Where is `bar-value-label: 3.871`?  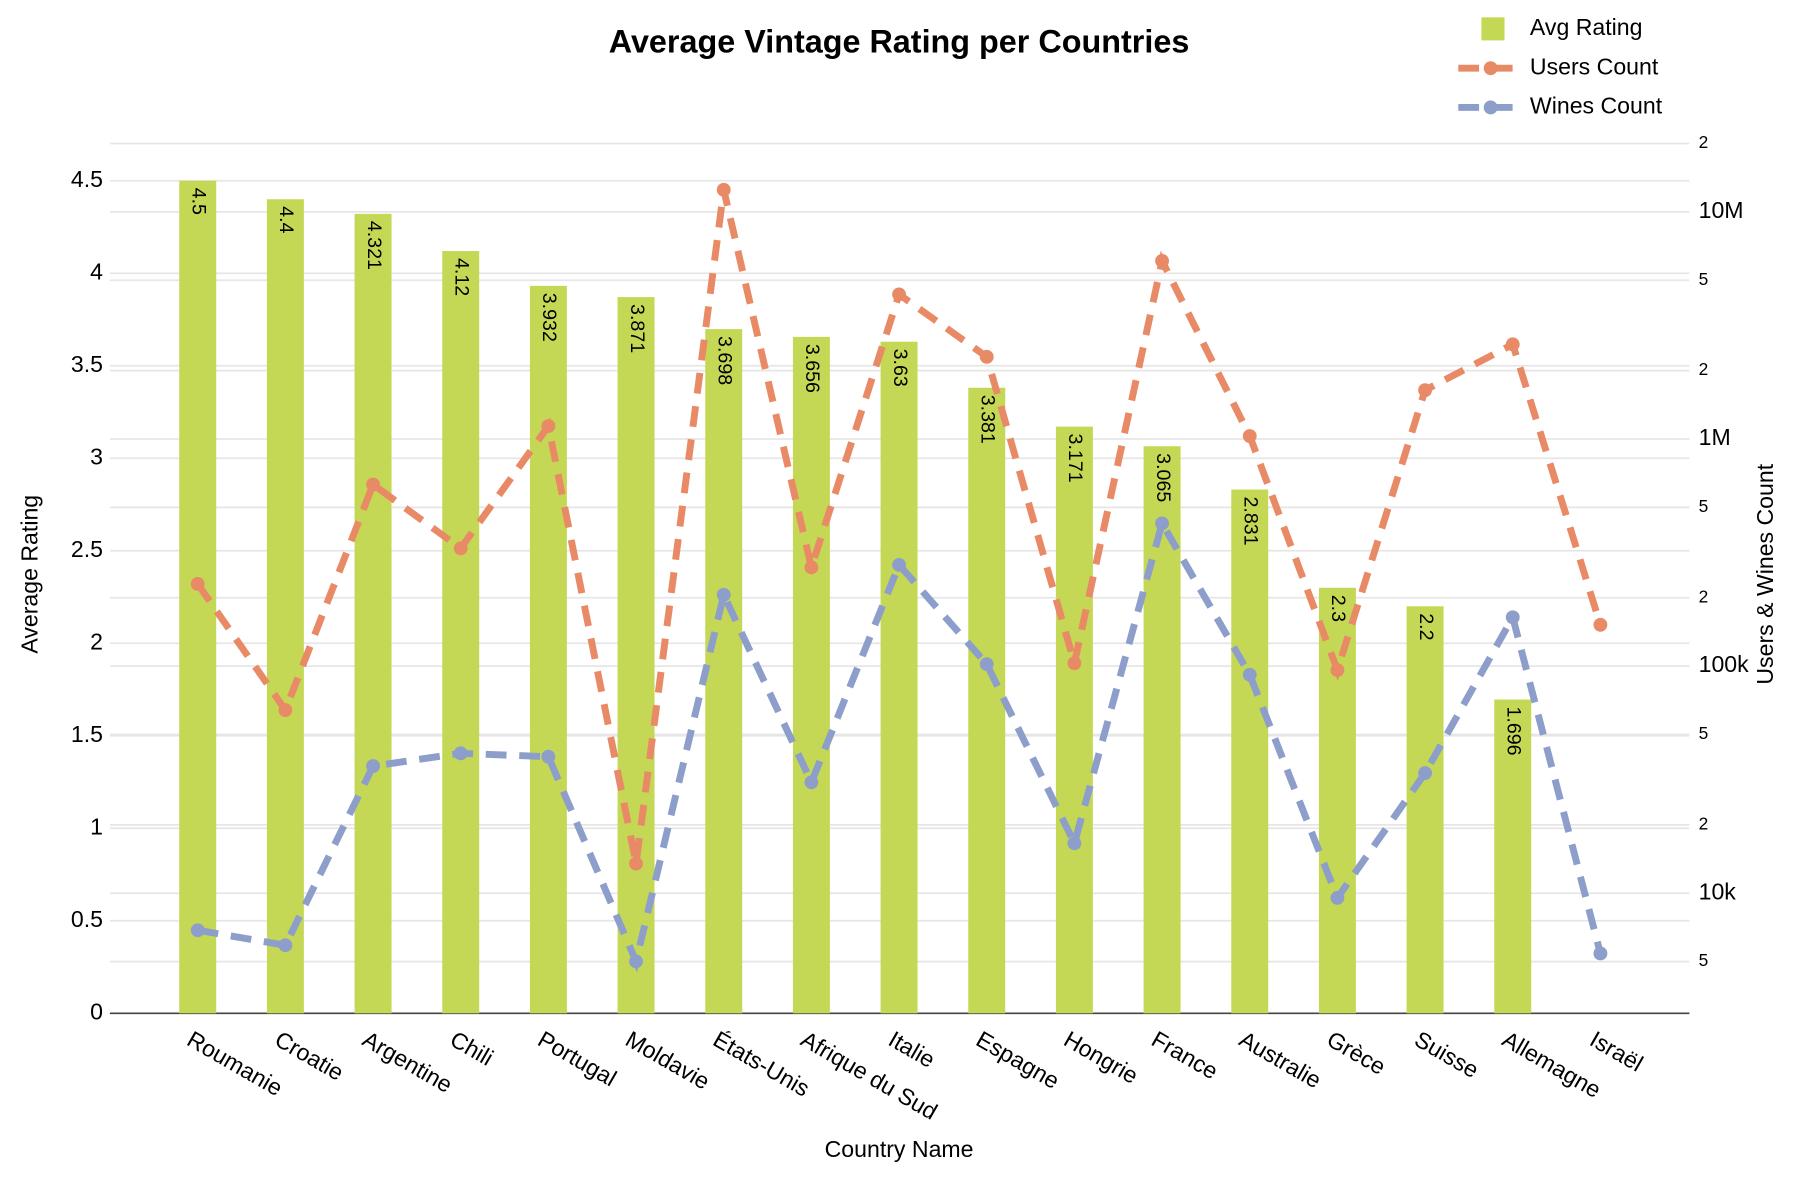
bar-value-label: 3.871 is located at coordinates (637, 328).